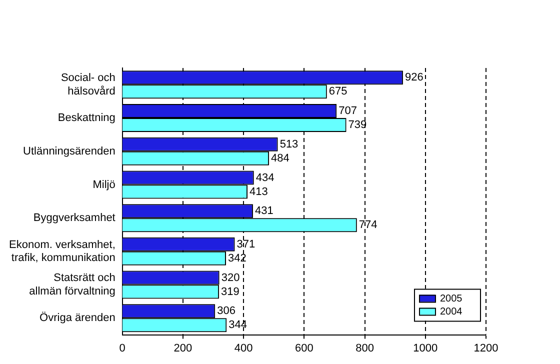  I want to click on data-label: 320, so click(230, 278).